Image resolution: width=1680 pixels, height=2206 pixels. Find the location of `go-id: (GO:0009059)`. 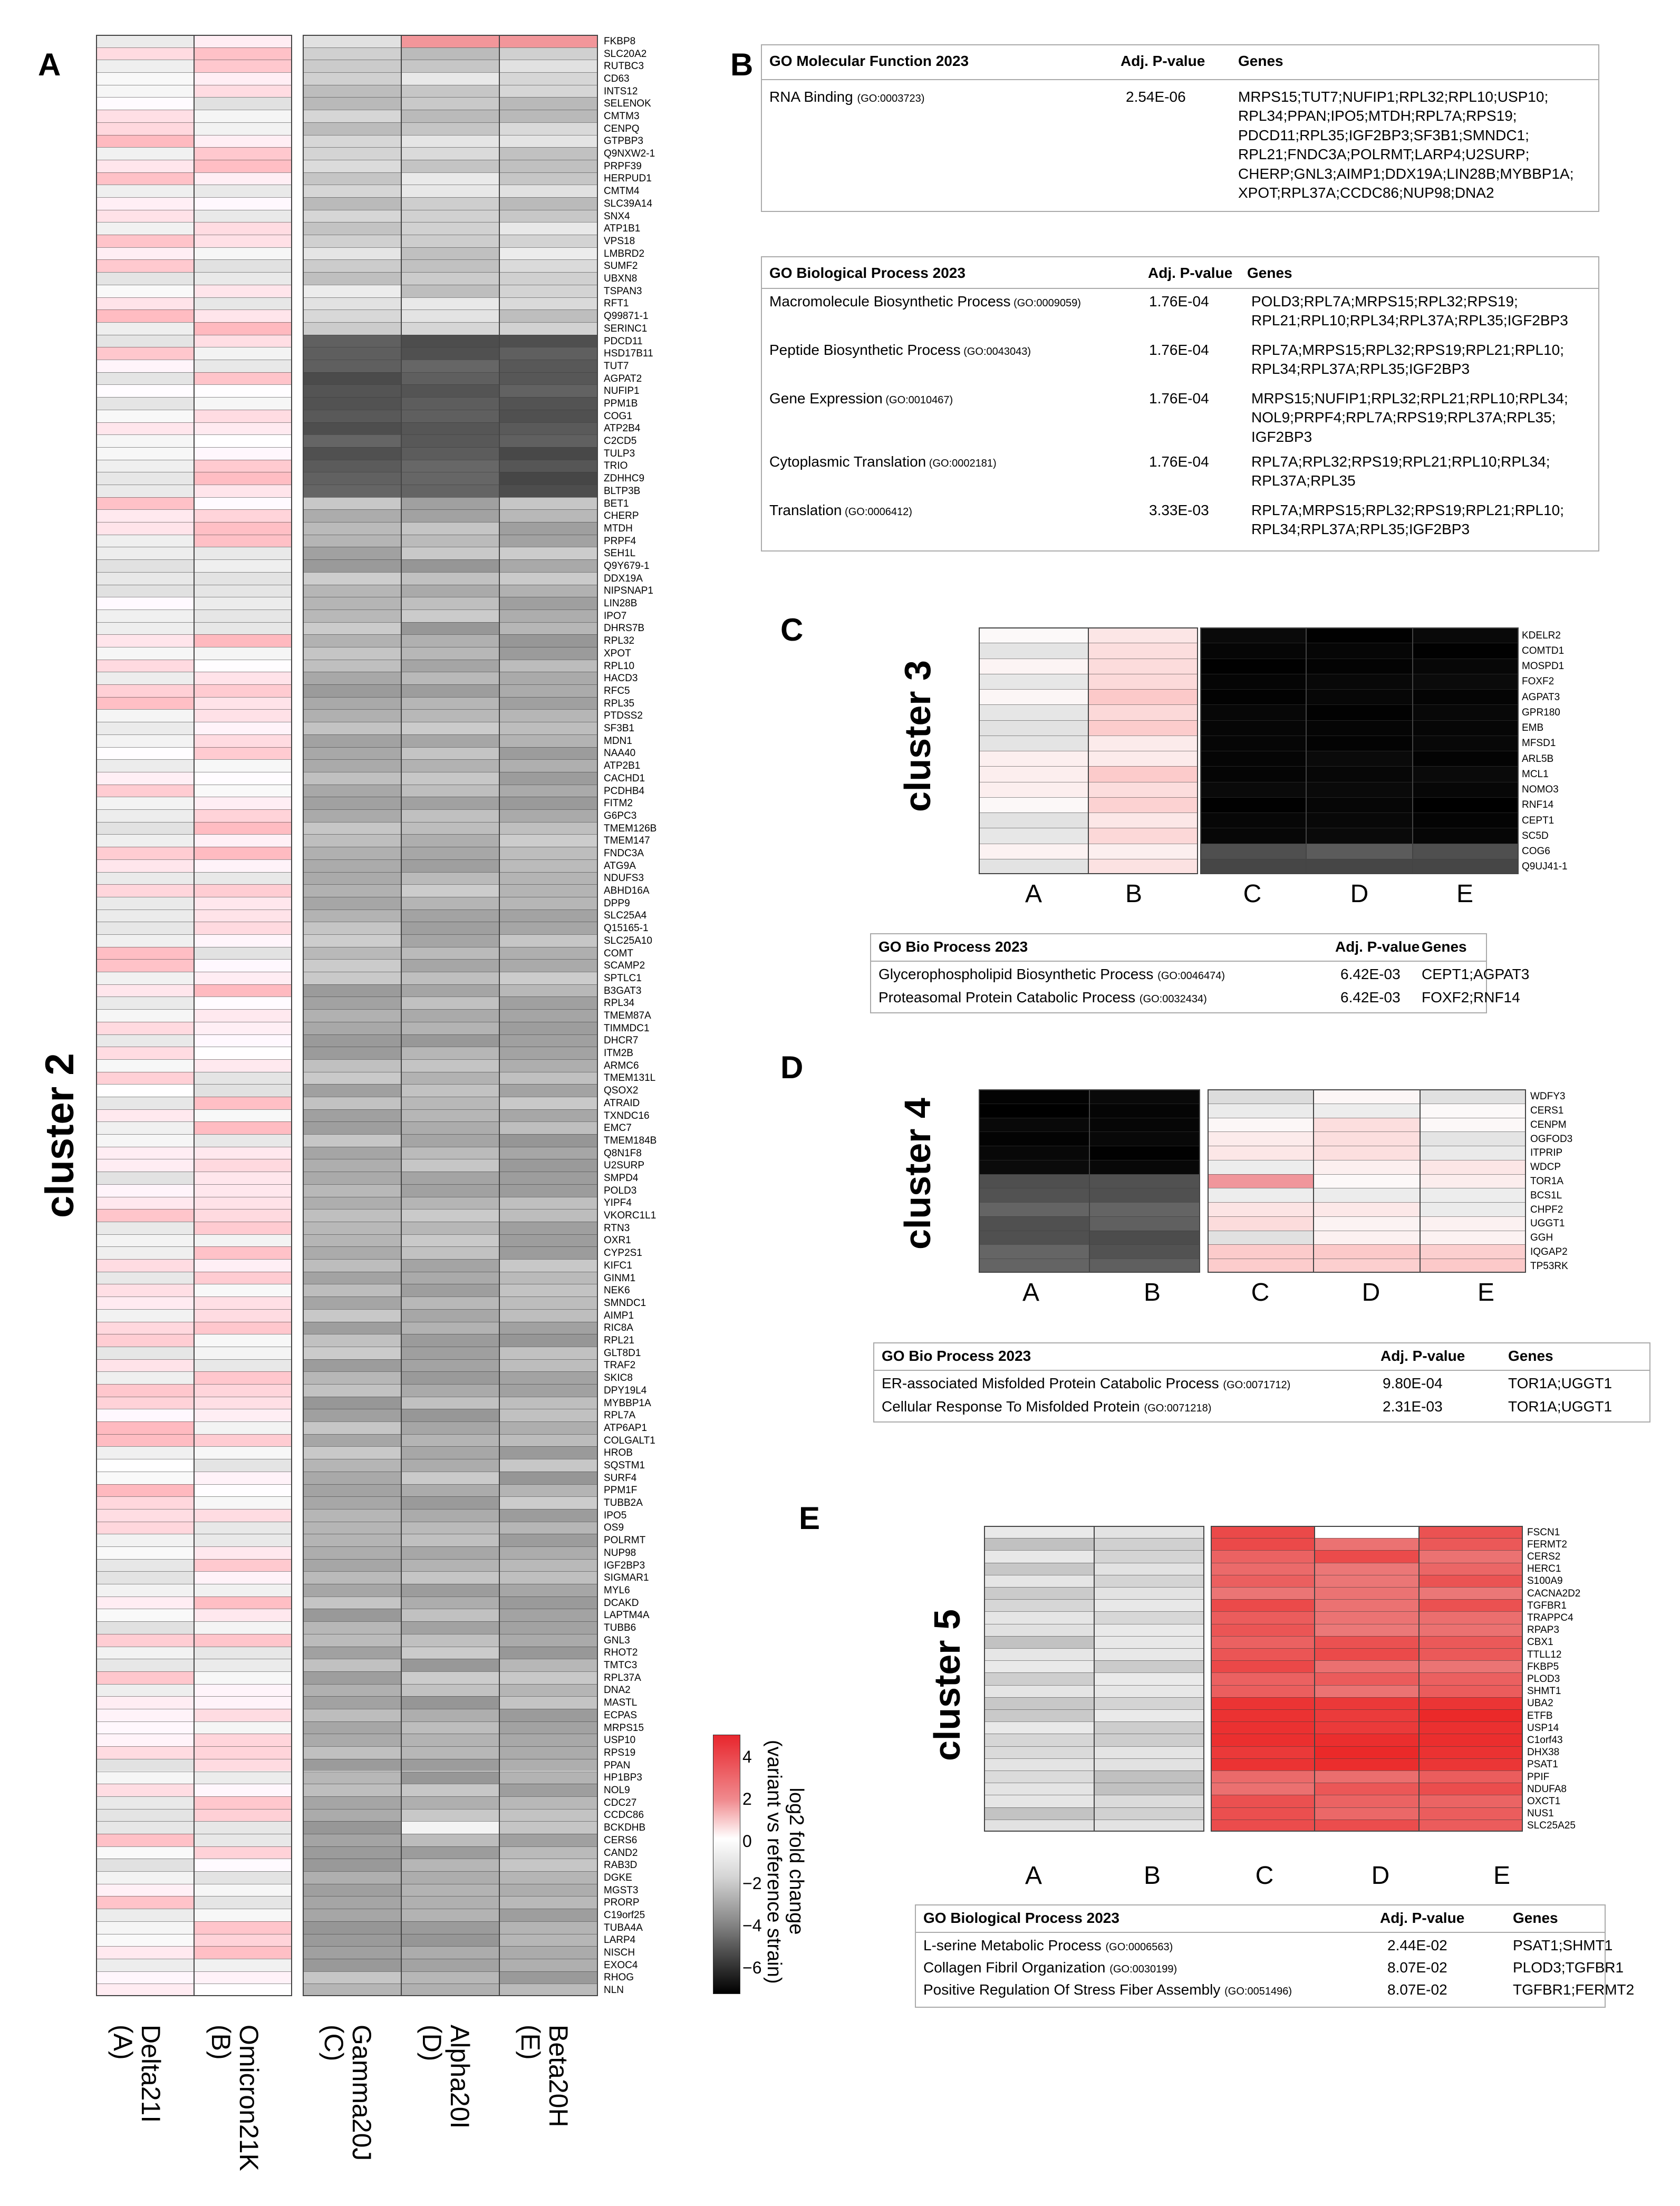

go-id: (GO:0009059) is located at coordinates (1045, 303).